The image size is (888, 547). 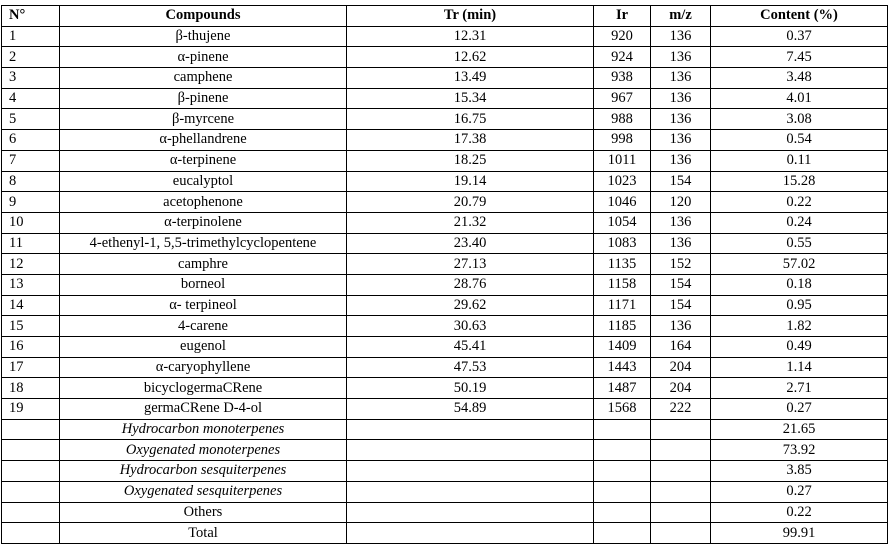 I want to click on cell-retention-index: 924, so click(x=622, y=57).